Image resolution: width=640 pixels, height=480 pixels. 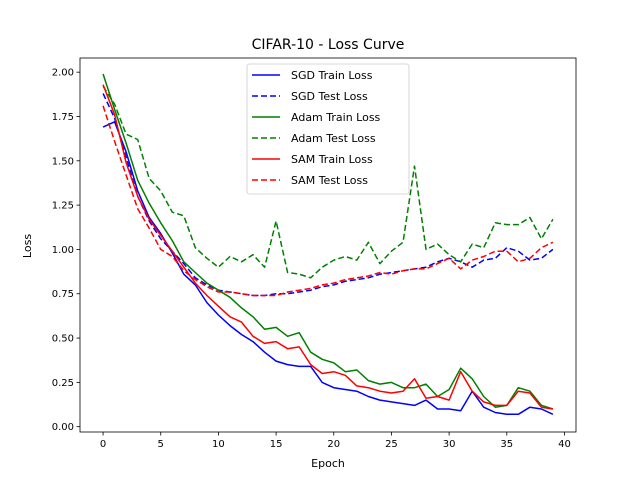 What do you see at coordinates (332, 159) in the screenshot?
I see `legend-label-5: SAM Train Loss` at bounding box center [332, 159].